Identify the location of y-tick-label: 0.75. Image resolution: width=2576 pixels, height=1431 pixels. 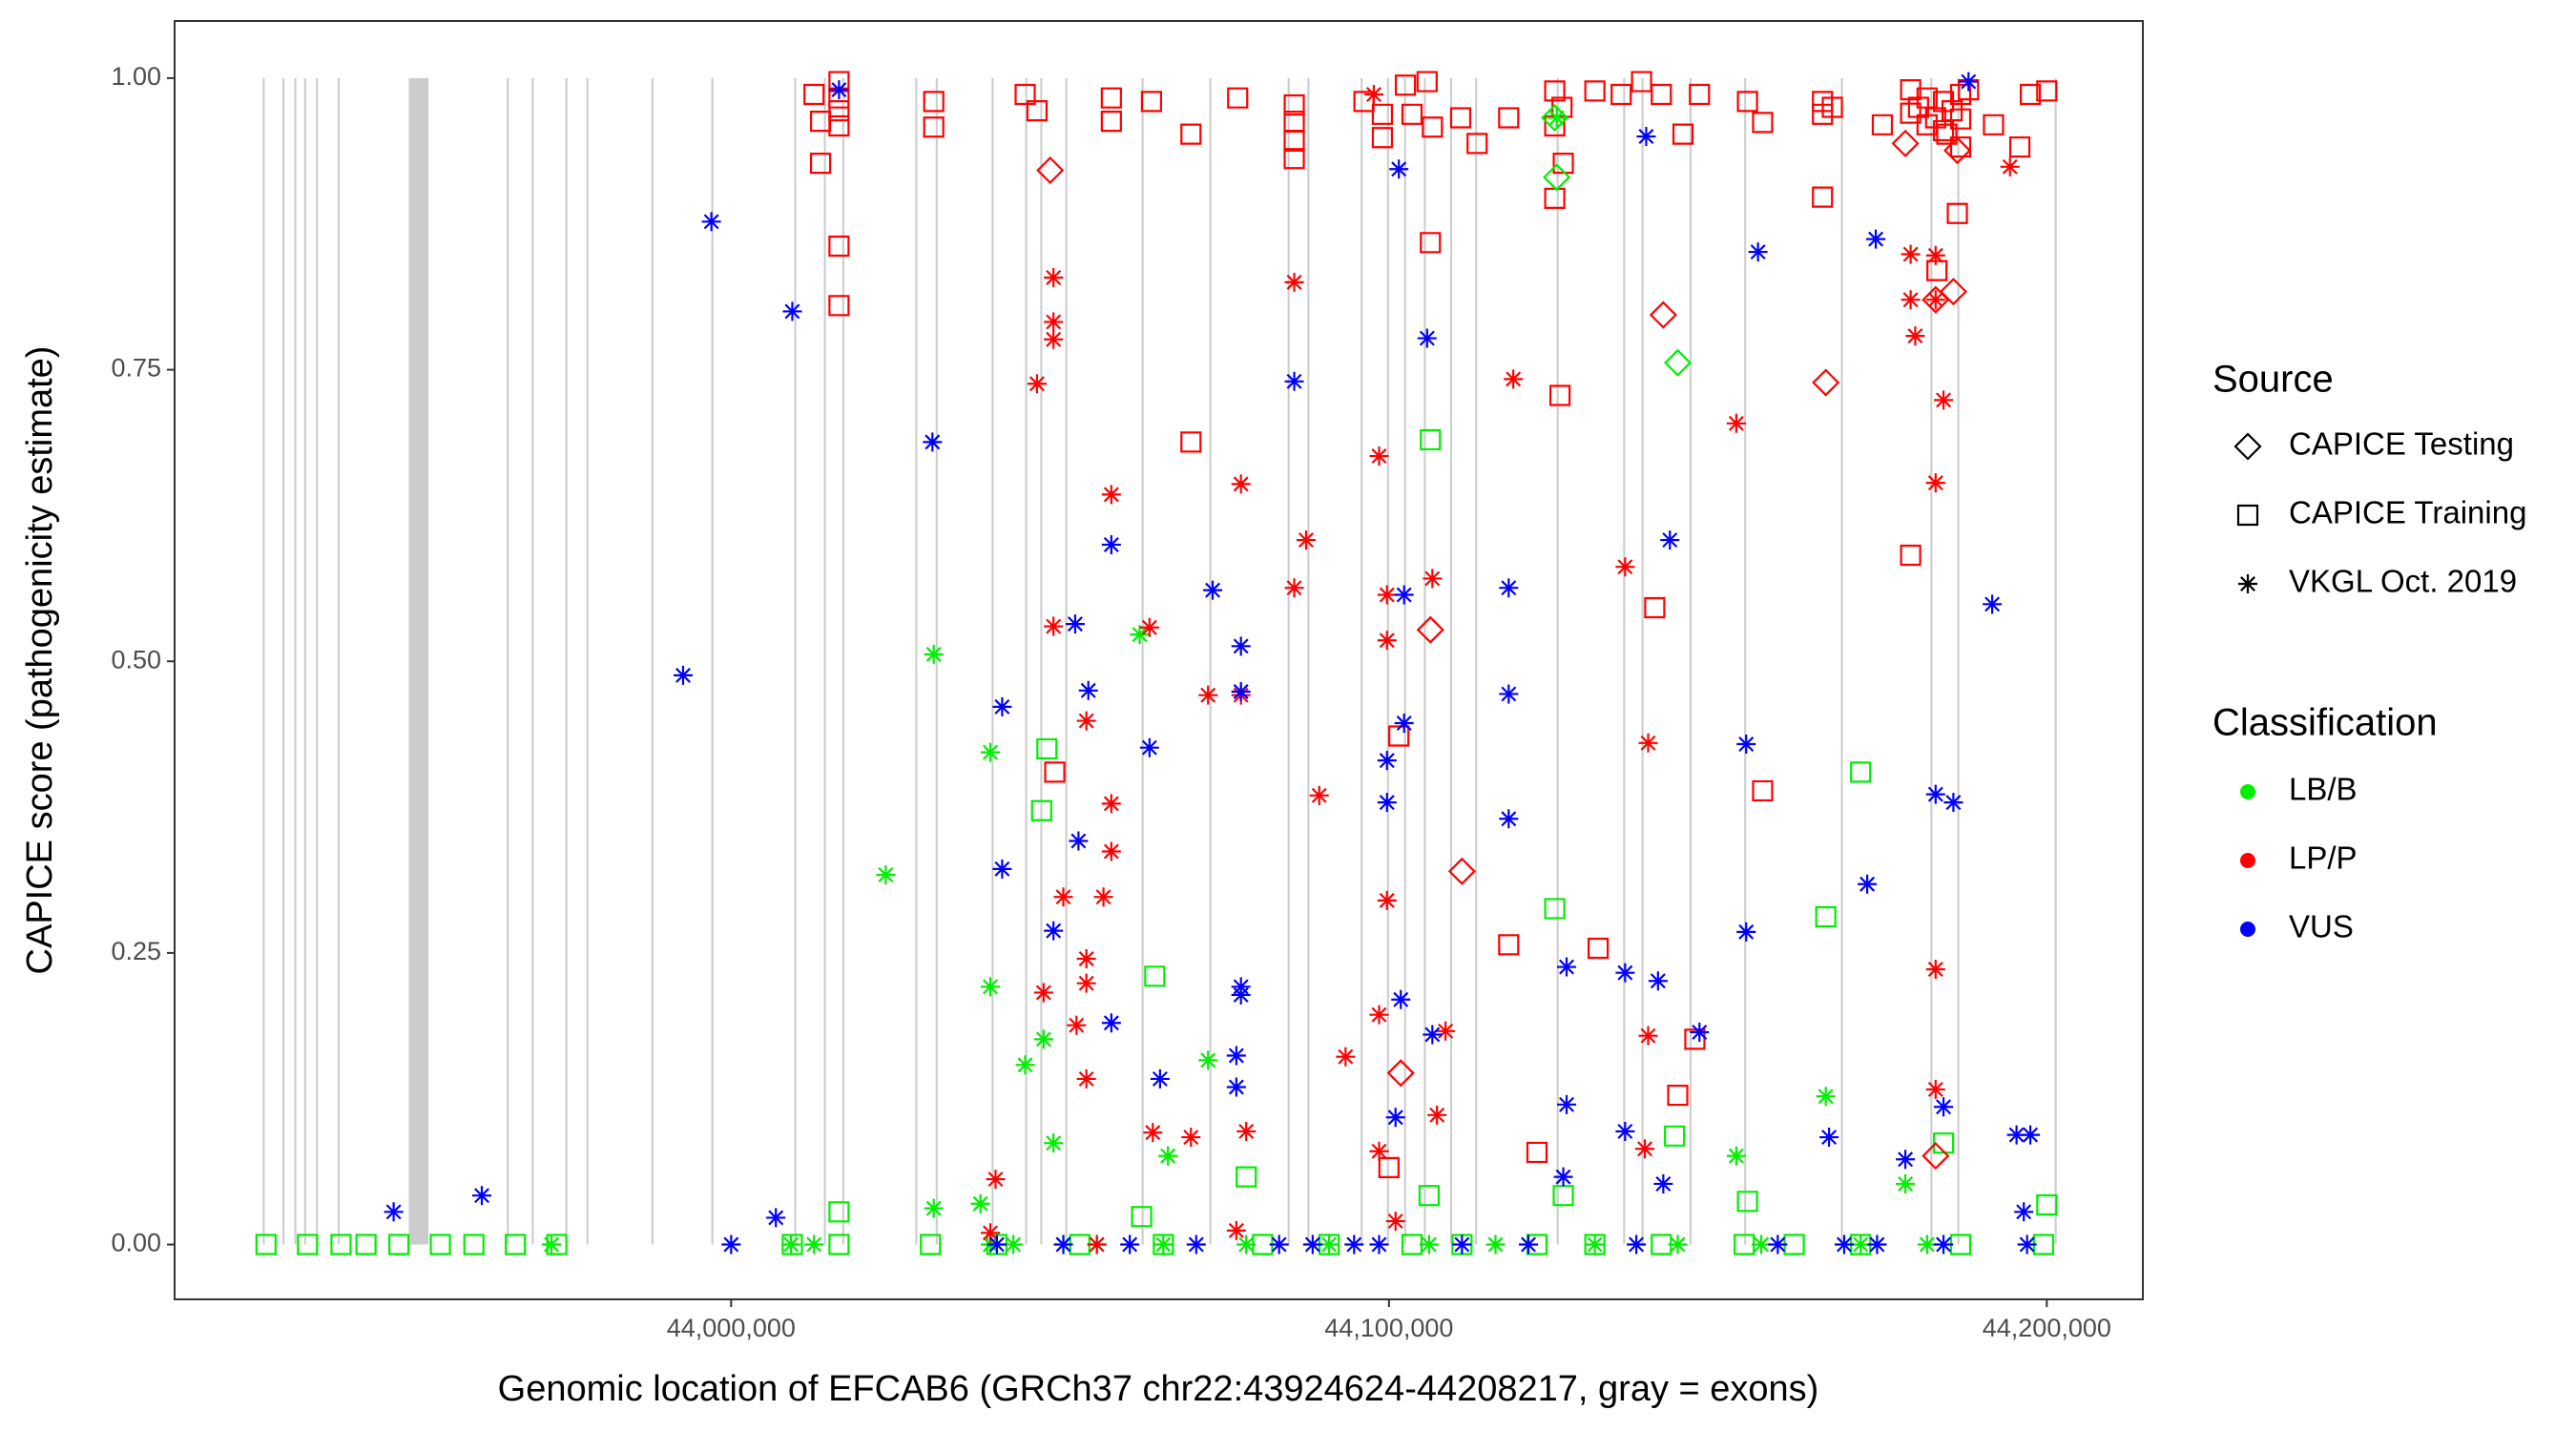
(136, 369).